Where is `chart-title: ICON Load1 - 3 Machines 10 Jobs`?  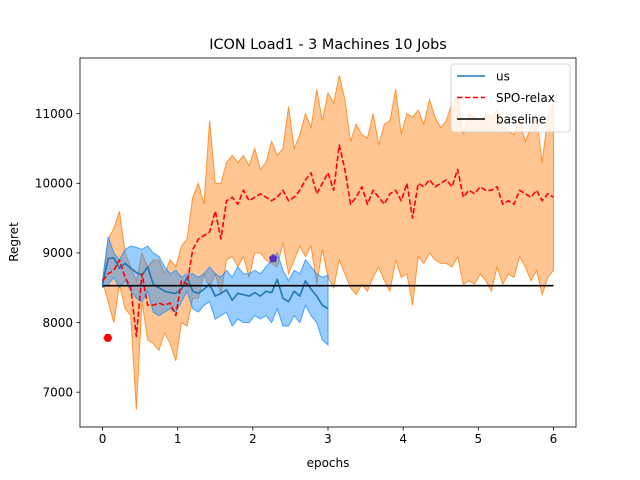
chart-title: ICON Load1 - 3 Machines 10 Jobs is located at coordinates (328, 45).